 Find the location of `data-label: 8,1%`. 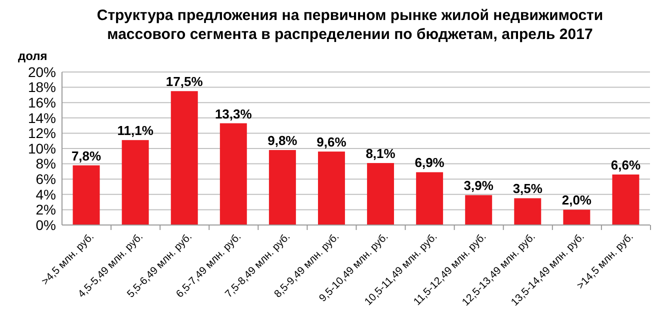

data-label: 8,1% is located at coordinates (381, 154).